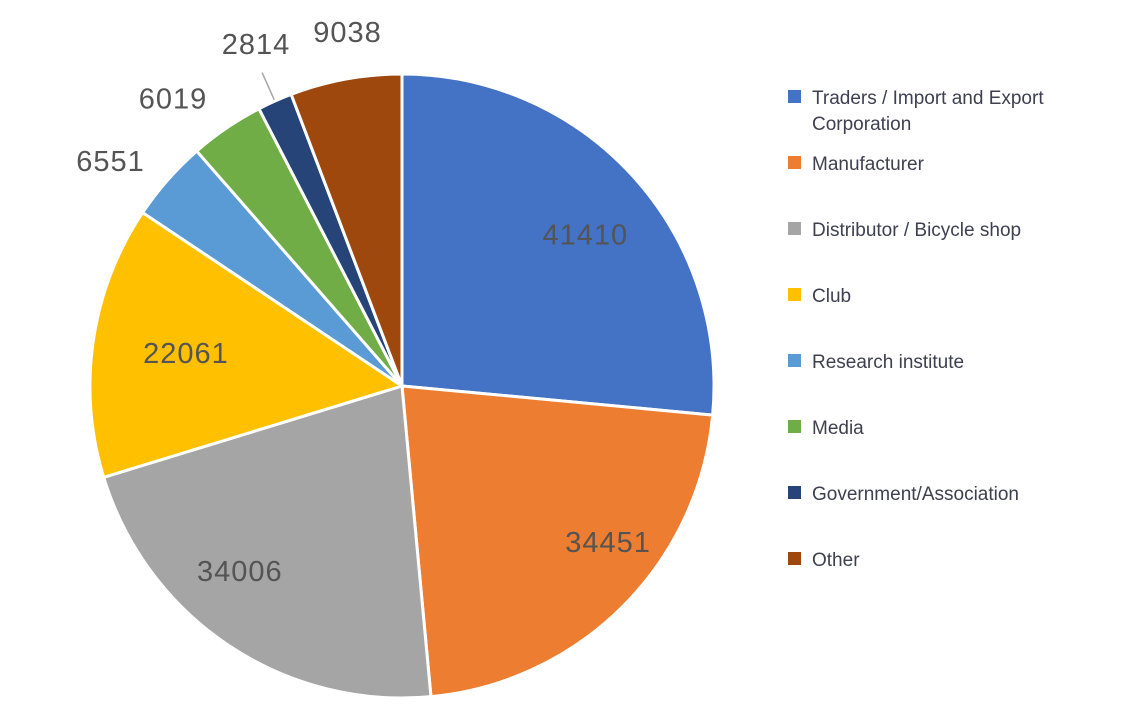 This screenshot has width=1137, height=715. I want to click on legend-swatch-other, so click(794, 558).